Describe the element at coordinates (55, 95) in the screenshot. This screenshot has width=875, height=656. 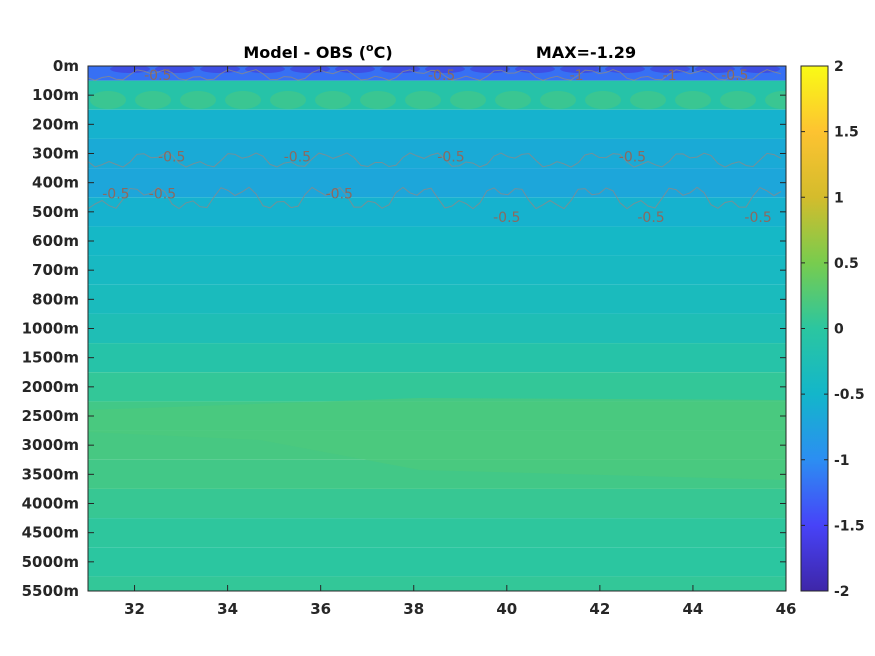
I see `y-tick-label: 100m` at that location.